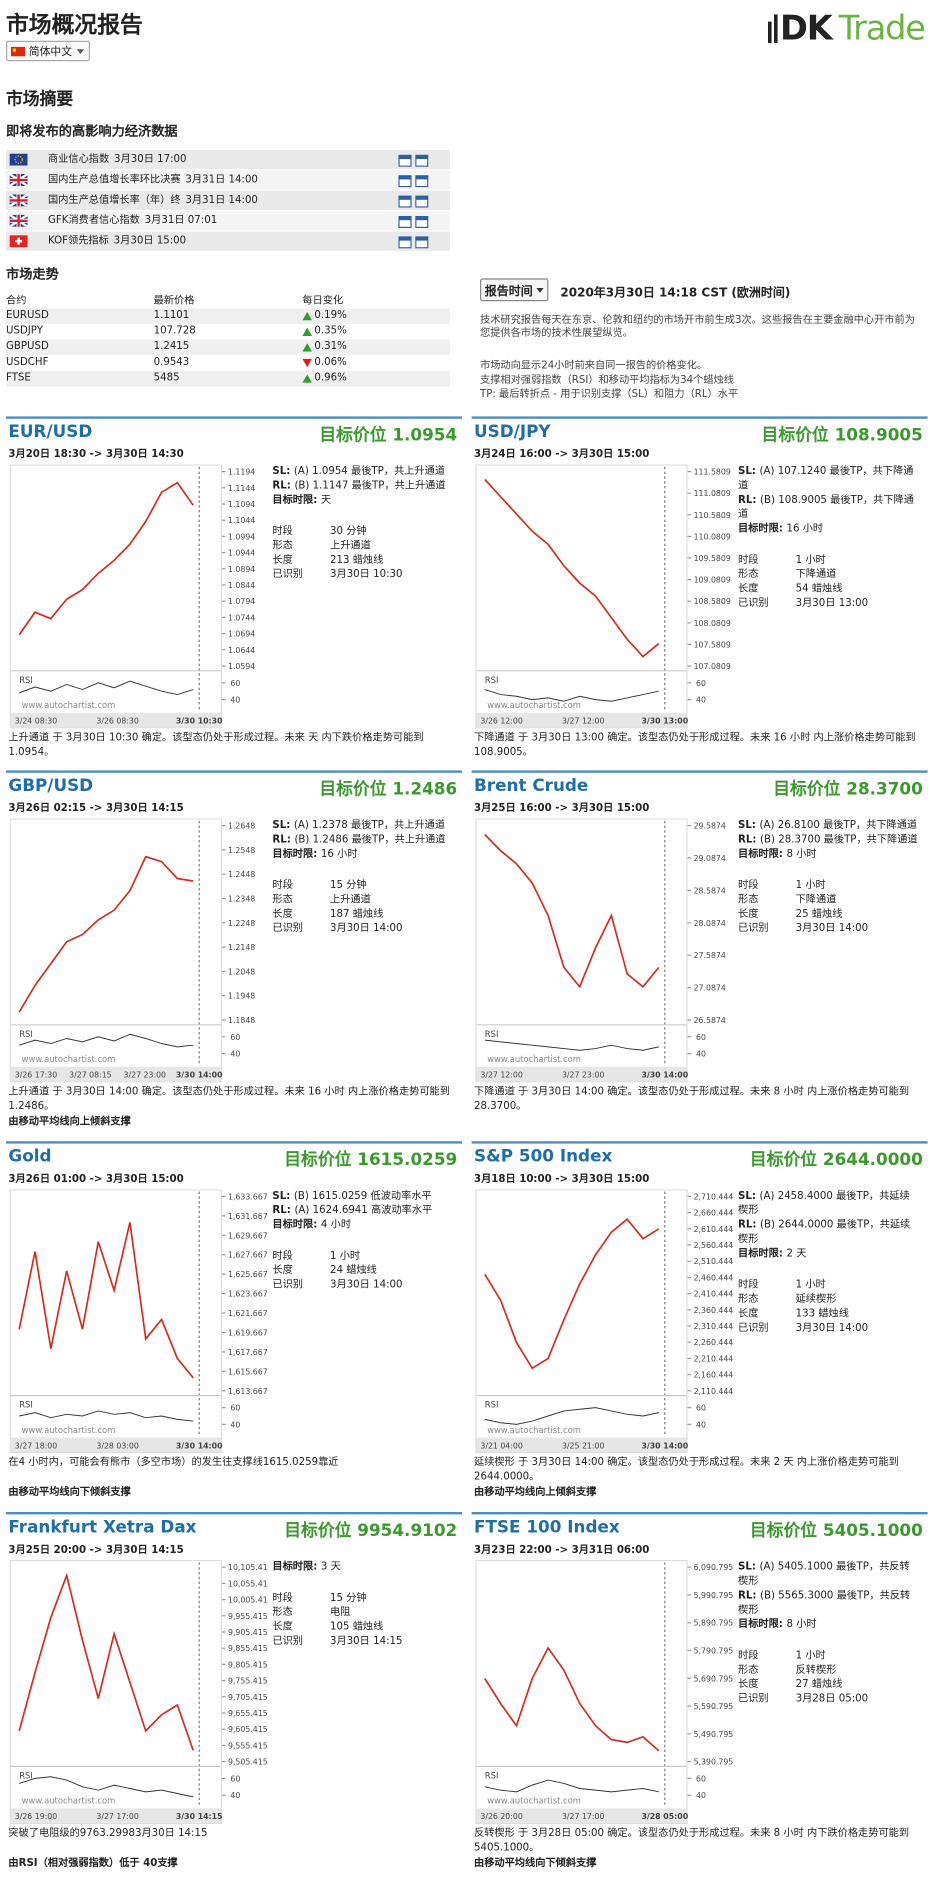 Image resolution: width=935 pixels, height=1880 pixels. What do you see at coordinates (117, 1445) in the screenshot?
I see `x-tick-label: 3/28 03:00` at bounding box center [117, 1445].